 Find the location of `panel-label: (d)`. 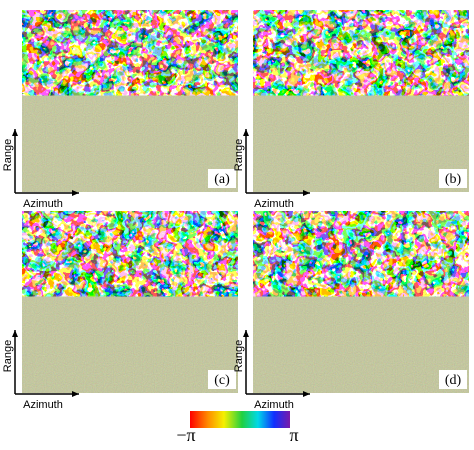

panel-label: (d) is located at coordinates (453, 380).